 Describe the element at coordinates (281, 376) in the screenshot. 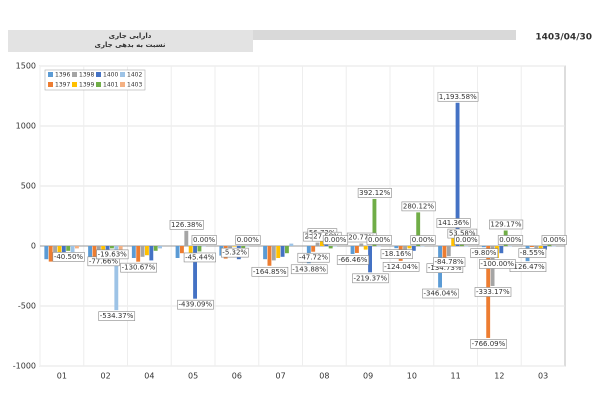

I see `x-tick-label: 07` at that location.